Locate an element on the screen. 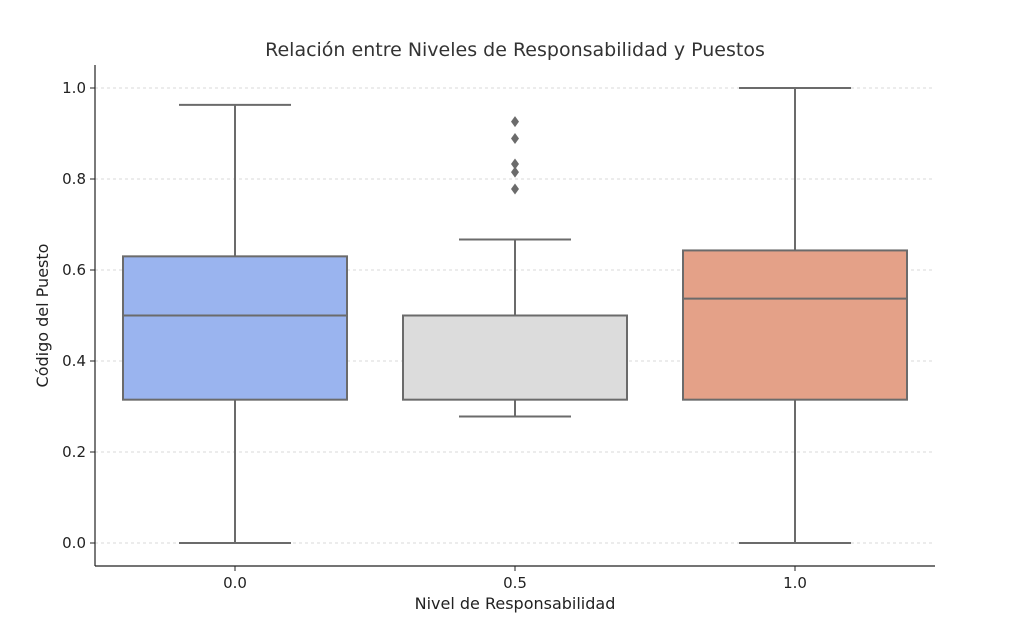  y-tick-label-0: 0.0 is located at coordinates (74, 543).